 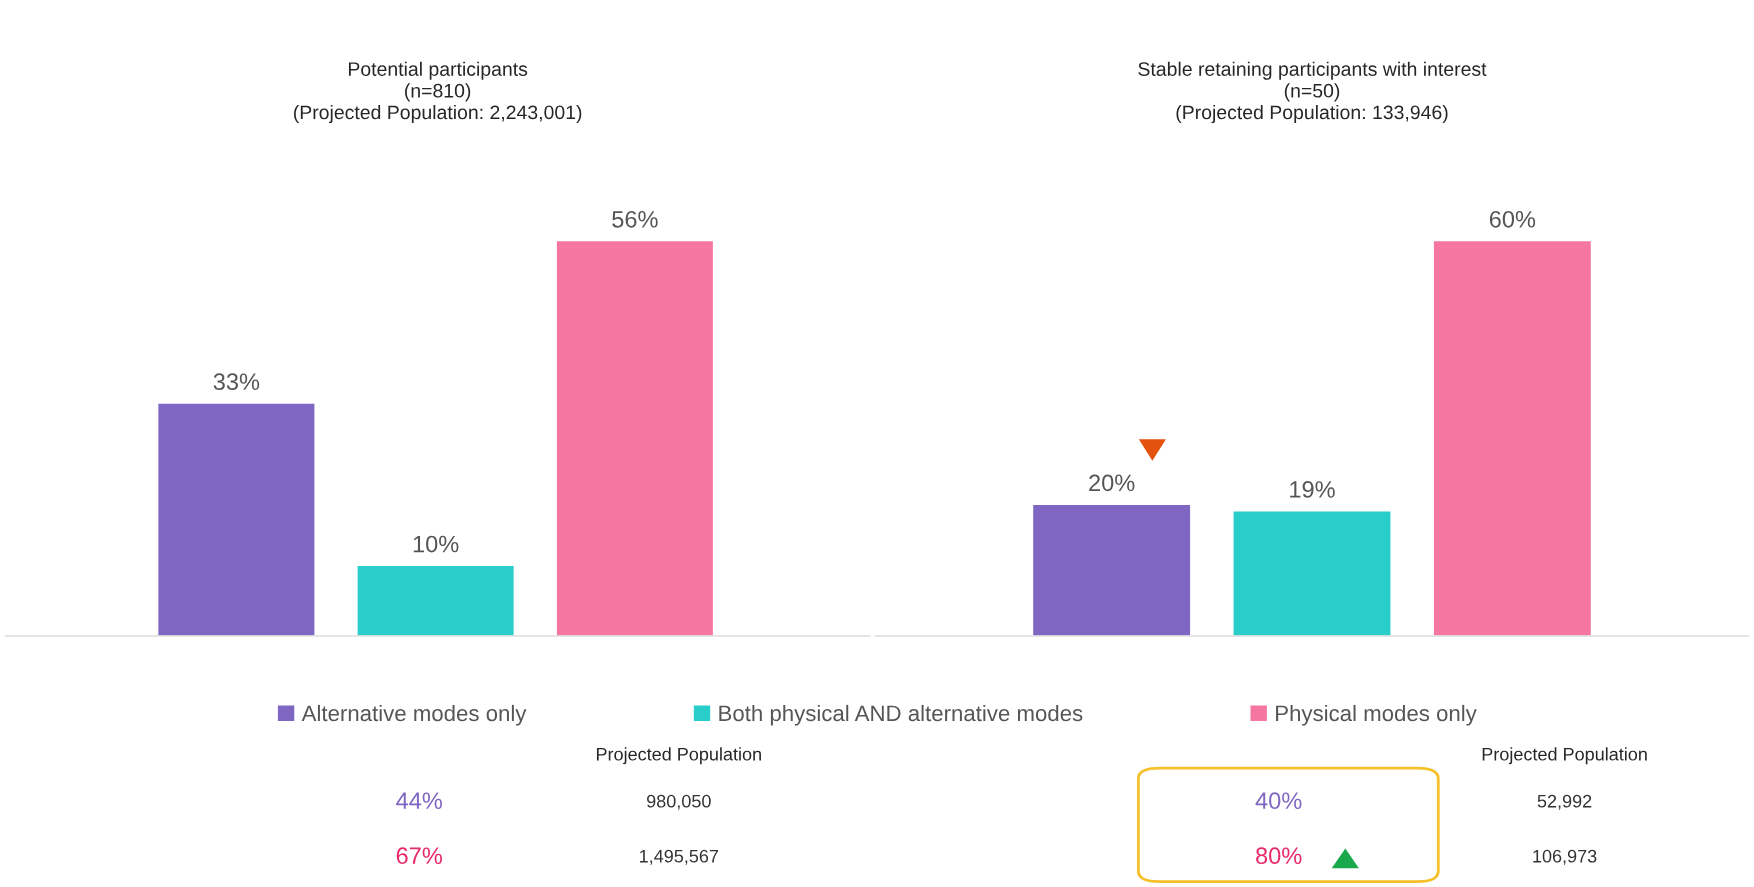 I want to click on data-label: 10%, so click(x=436, y=544).